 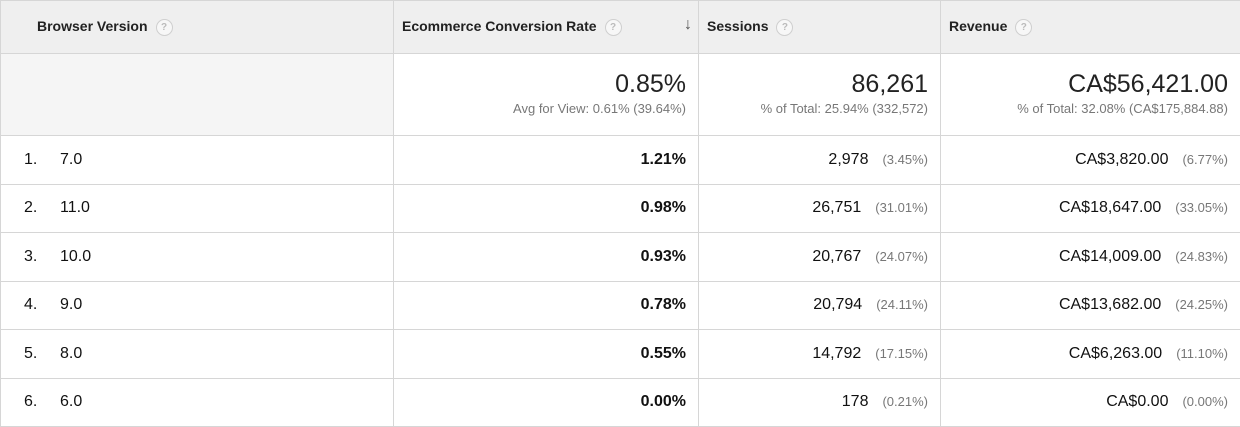 I want to click on cell-sessions: 178 (0.21%), so click(x=820, y=402).